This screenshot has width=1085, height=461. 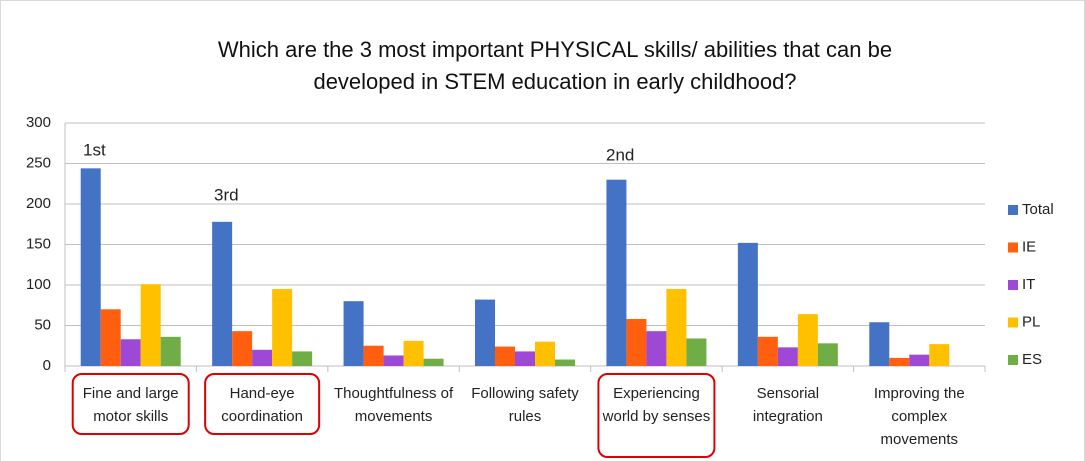 I want to click on x-tick-label: Following safety rules, so click(x=525, y=405).